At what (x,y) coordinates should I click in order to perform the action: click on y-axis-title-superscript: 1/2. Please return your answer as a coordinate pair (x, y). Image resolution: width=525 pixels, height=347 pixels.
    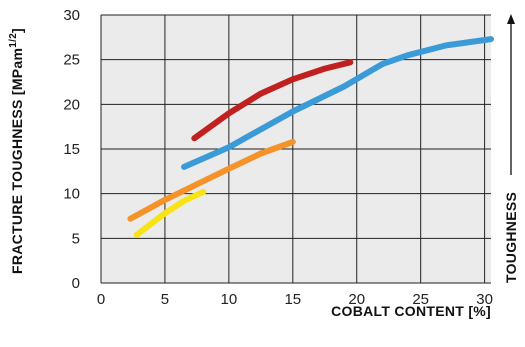
    Looking at the image, I should click on (13, 40).